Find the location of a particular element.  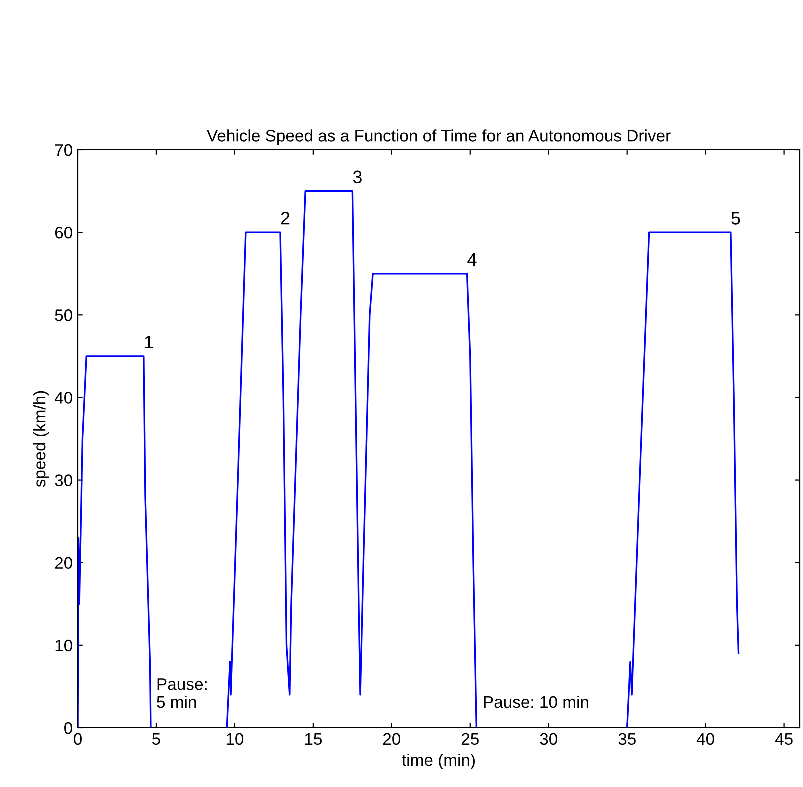

x-tick-label: 25 is located at coordinates (470, 739).